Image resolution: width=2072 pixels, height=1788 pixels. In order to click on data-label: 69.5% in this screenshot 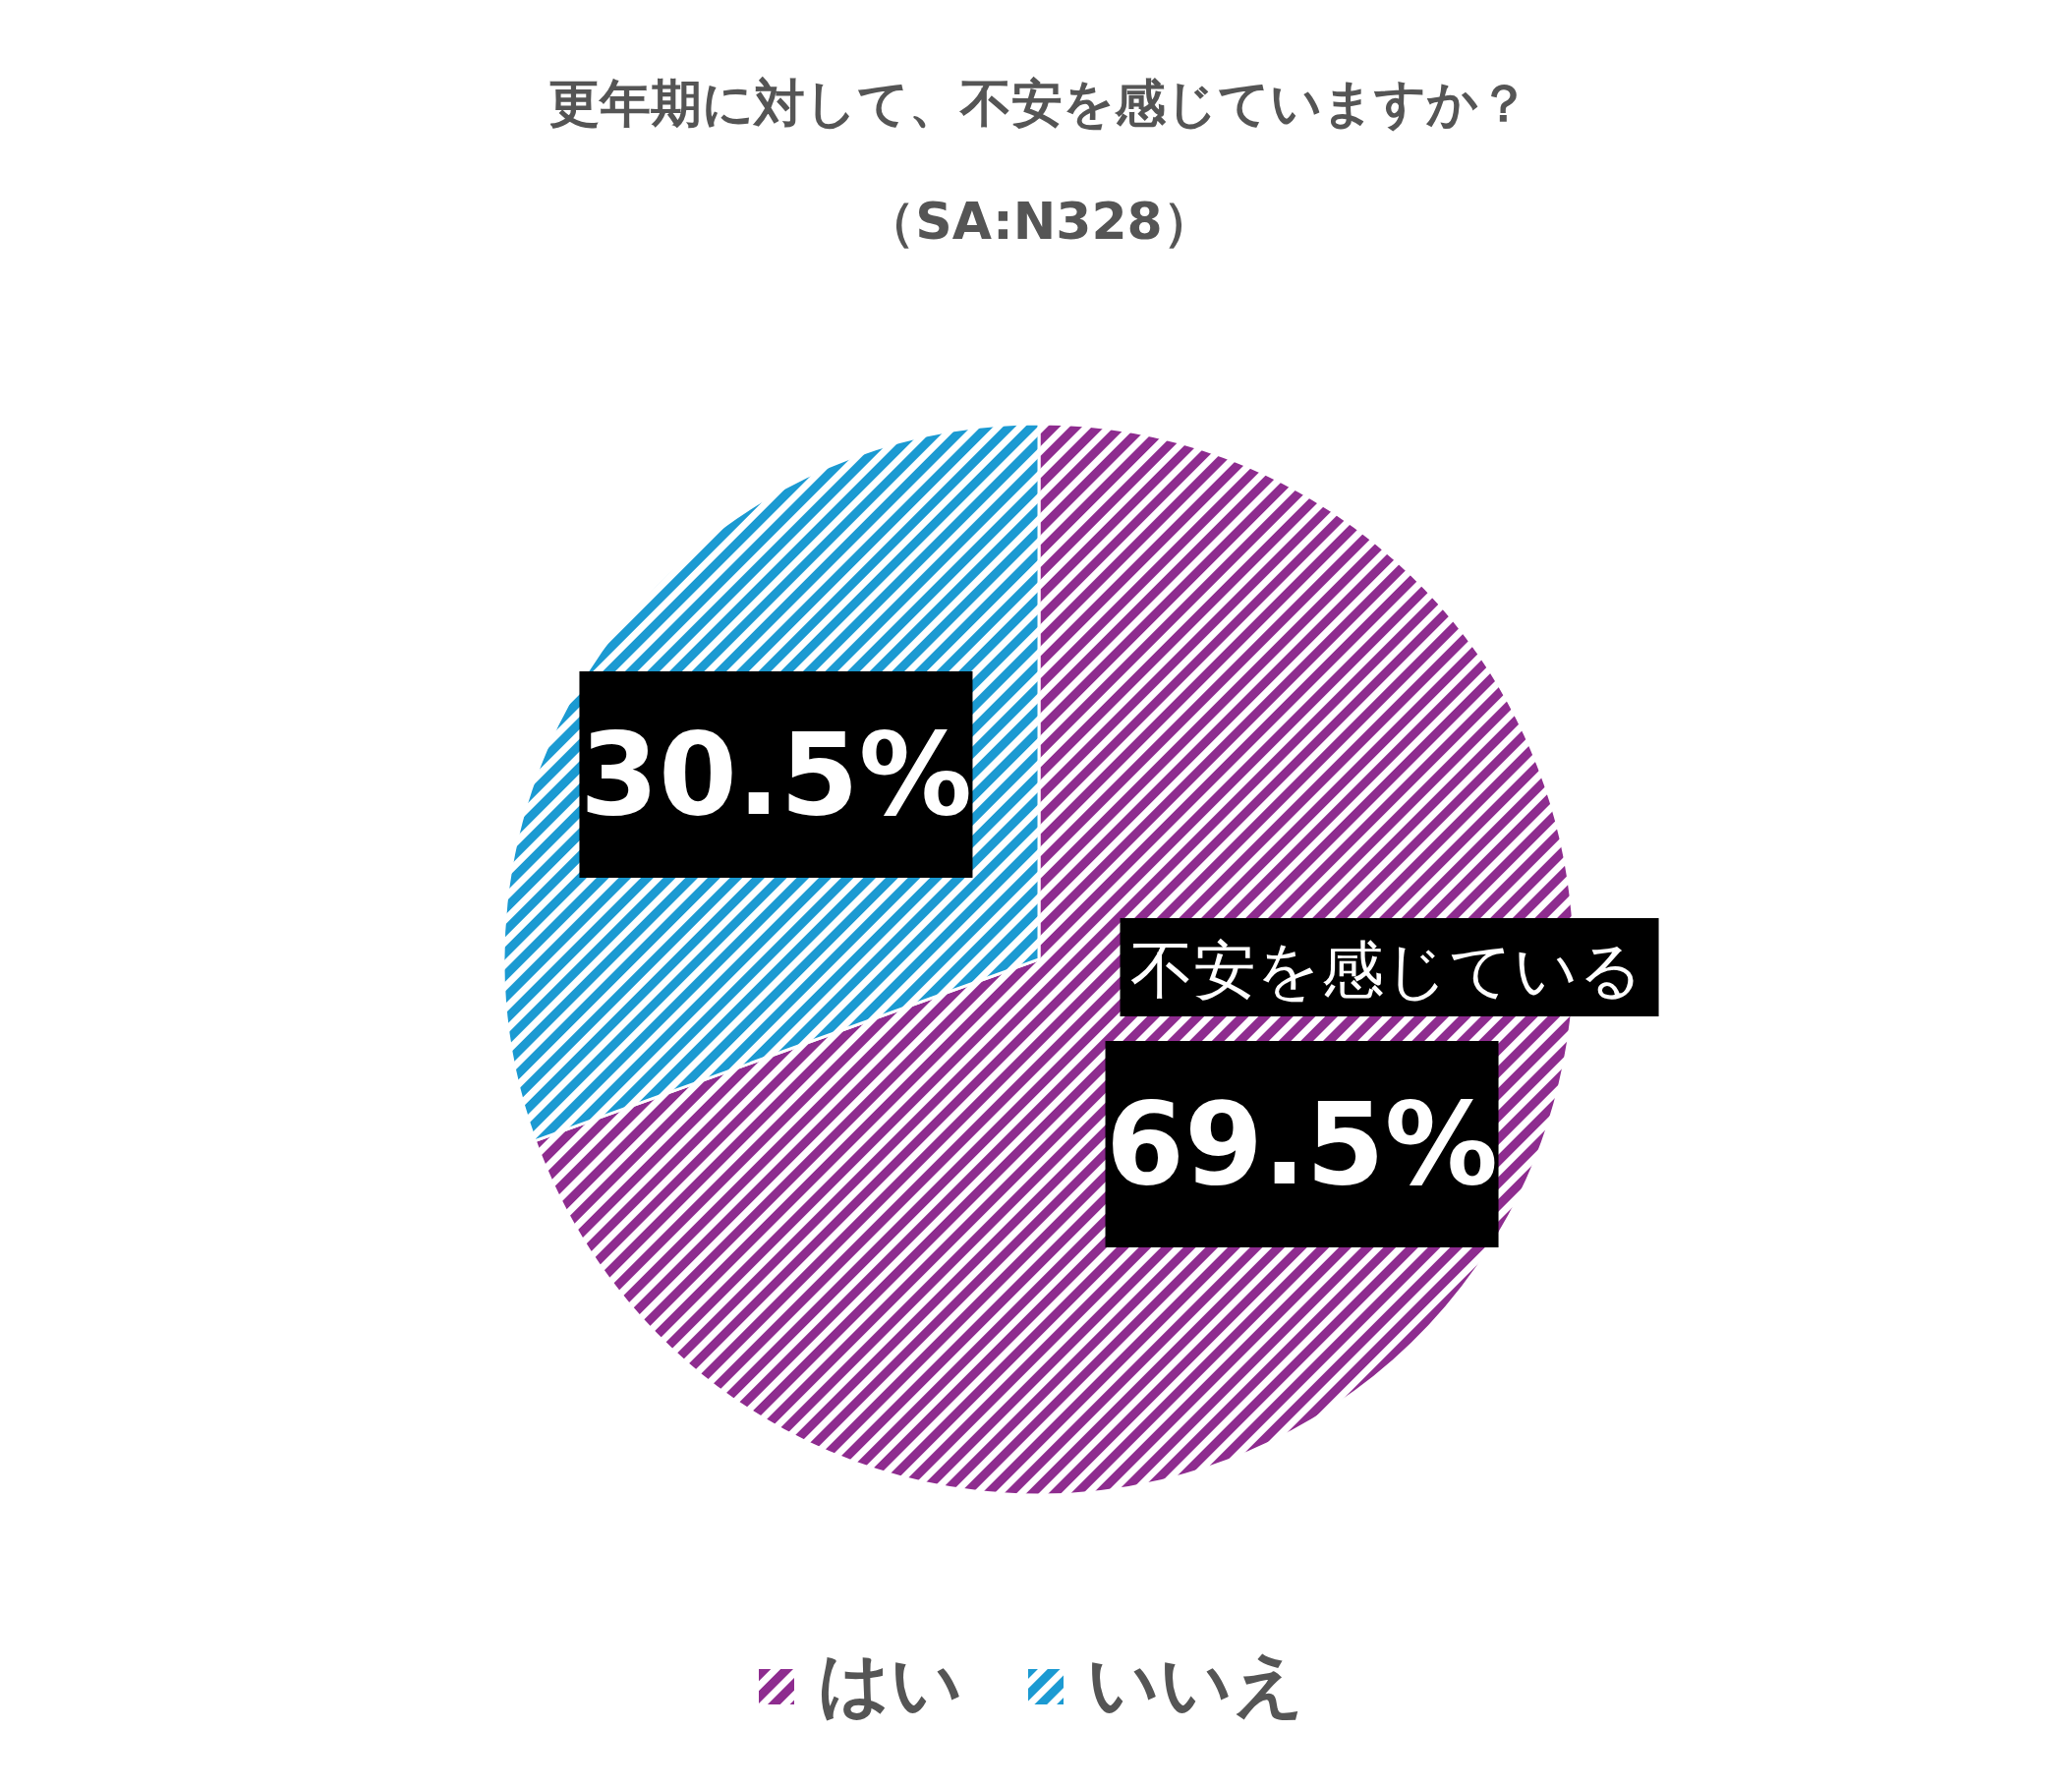, I will do `click(1303, 1144)`.